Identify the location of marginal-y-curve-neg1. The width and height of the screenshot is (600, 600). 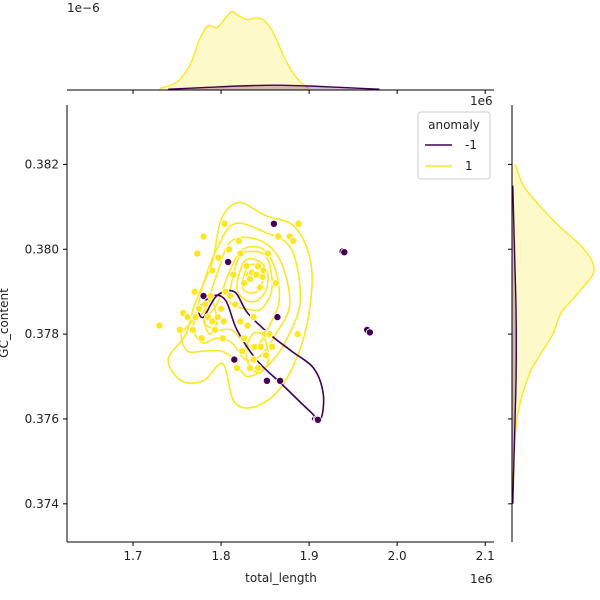
(515, 344).